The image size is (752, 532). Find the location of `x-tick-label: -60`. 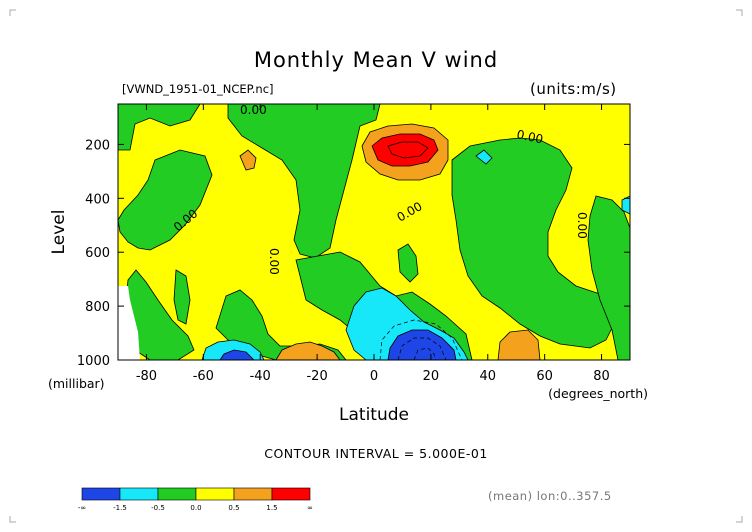

x-tick-label: -60 is located at coordinates (203, 376).